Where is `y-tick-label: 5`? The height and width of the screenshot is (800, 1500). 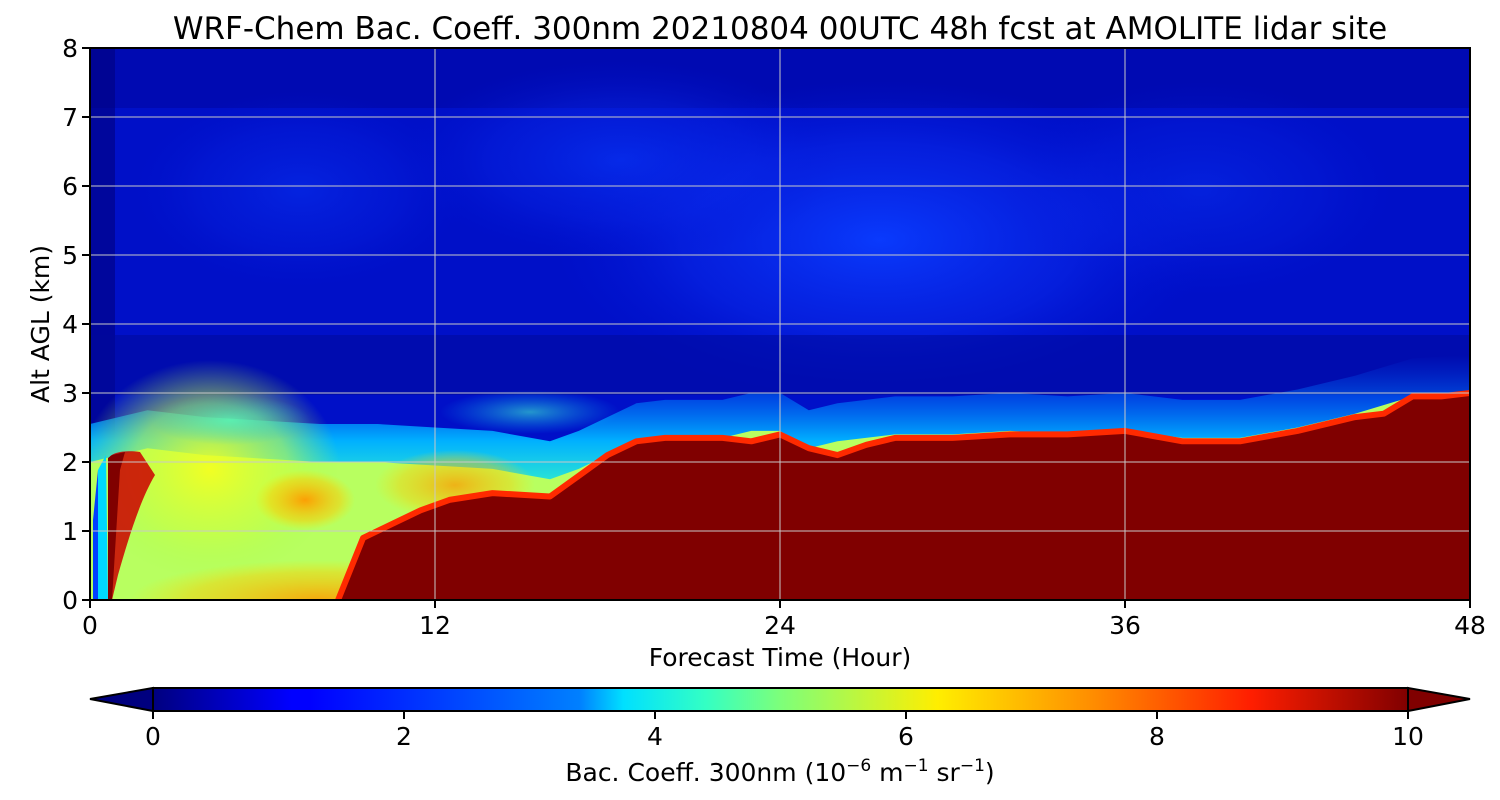 y-tick-label: 5 is located at coordinates (70, 255).